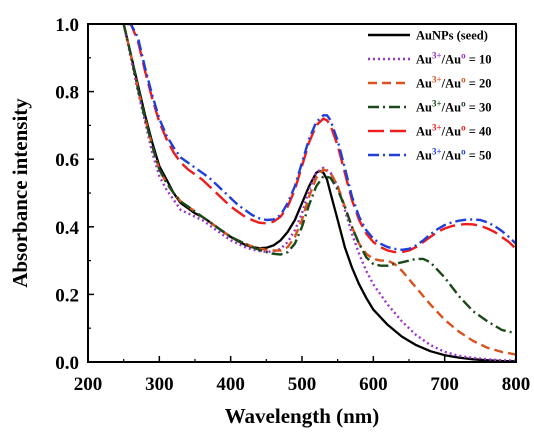 This screenshot has height=432, width=534. What do you see at coordinates (452, 36) in the screenshot?
I see `legend-label-1: AuNPs (seed)` at bounding box center [452, 36].